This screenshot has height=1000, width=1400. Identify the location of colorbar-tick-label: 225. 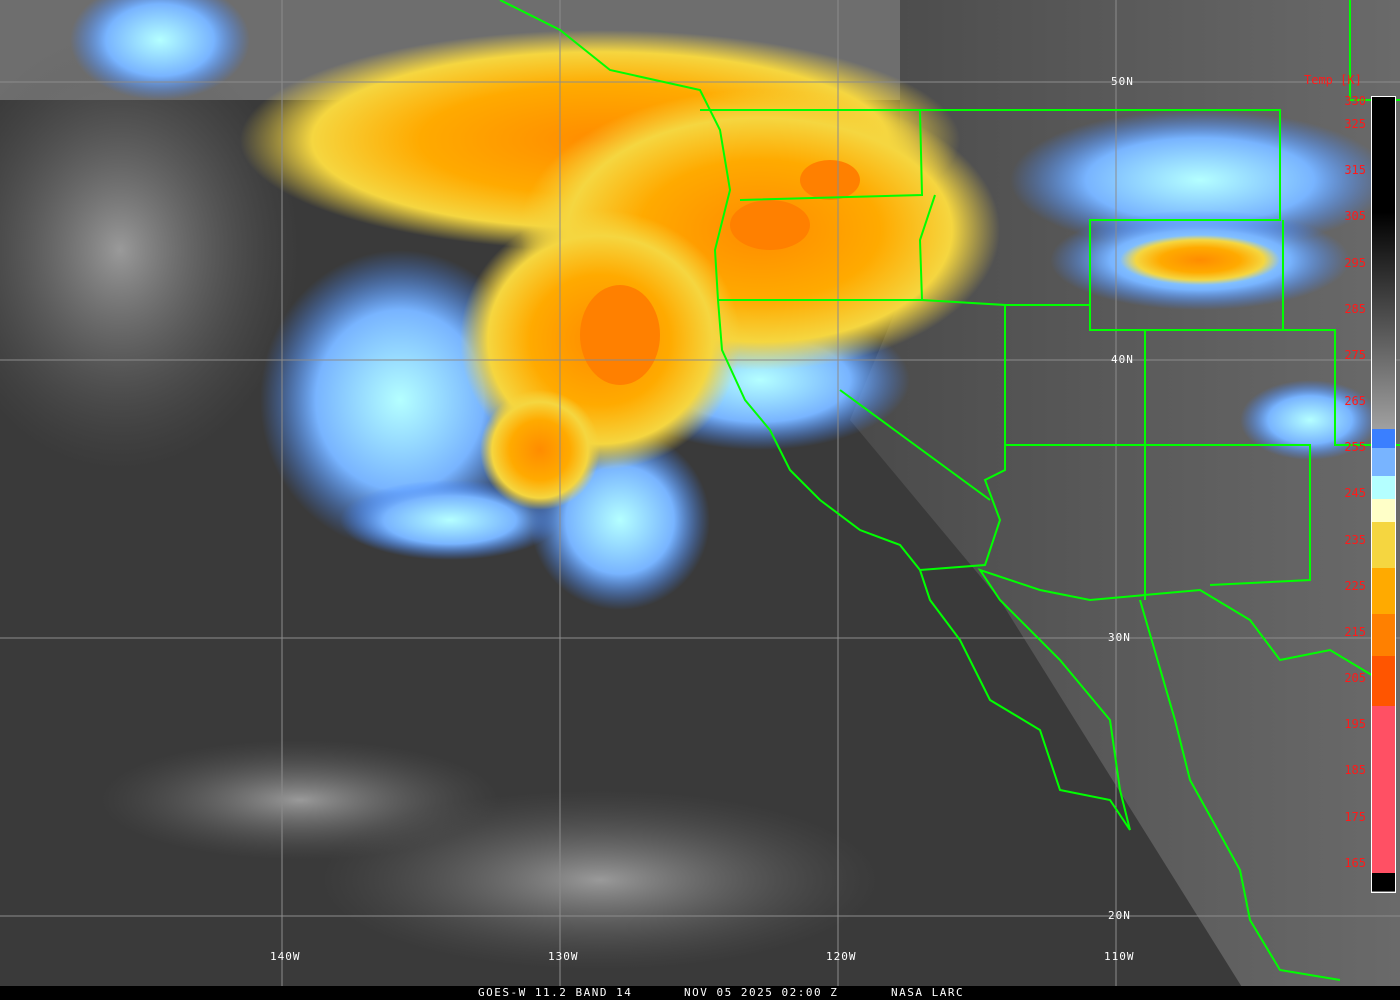
(1355, 585).